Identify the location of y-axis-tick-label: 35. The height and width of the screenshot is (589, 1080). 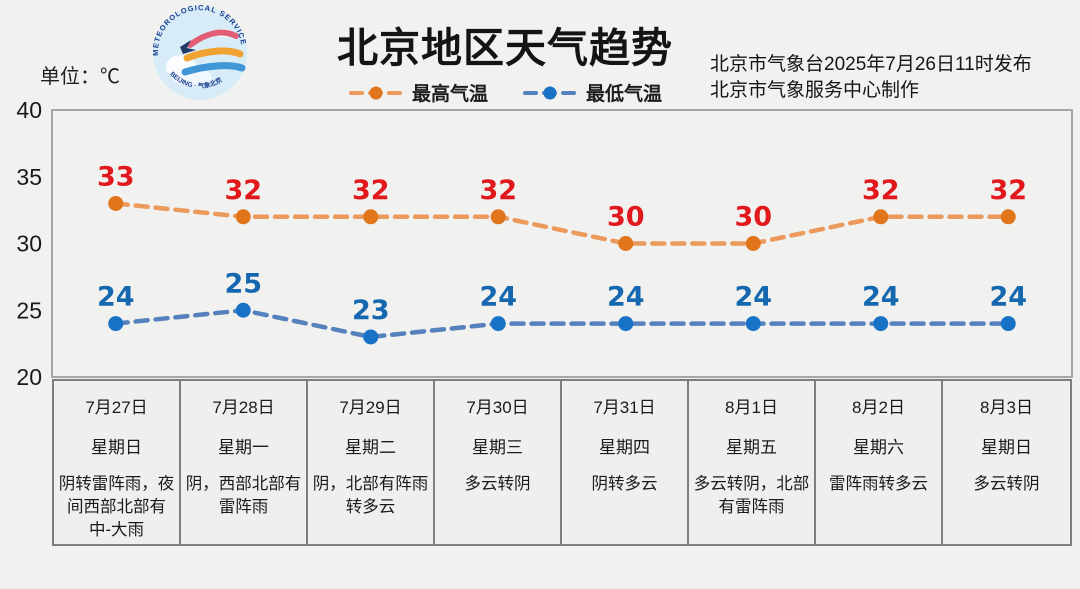
(29, 177).